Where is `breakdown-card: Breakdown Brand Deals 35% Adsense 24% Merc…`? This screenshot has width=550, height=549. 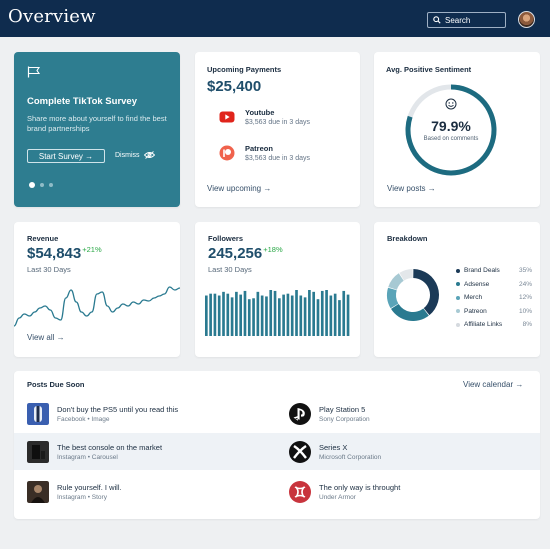 breakdown-card: Breakdown Brand Deals 35% Adsense 24% Merc… is located at coordinates (457, 289).